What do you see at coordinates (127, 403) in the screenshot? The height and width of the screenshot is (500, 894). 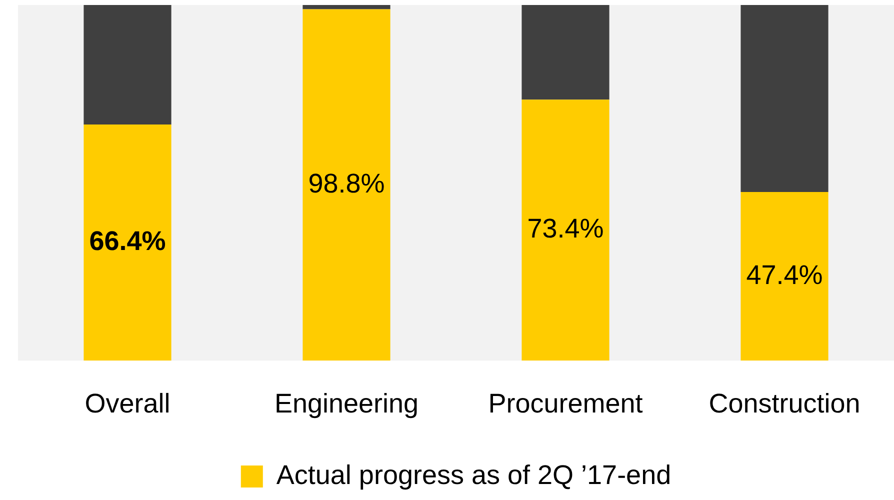 I see `x-tick-label: Overall` at bounding box center [127, 403].